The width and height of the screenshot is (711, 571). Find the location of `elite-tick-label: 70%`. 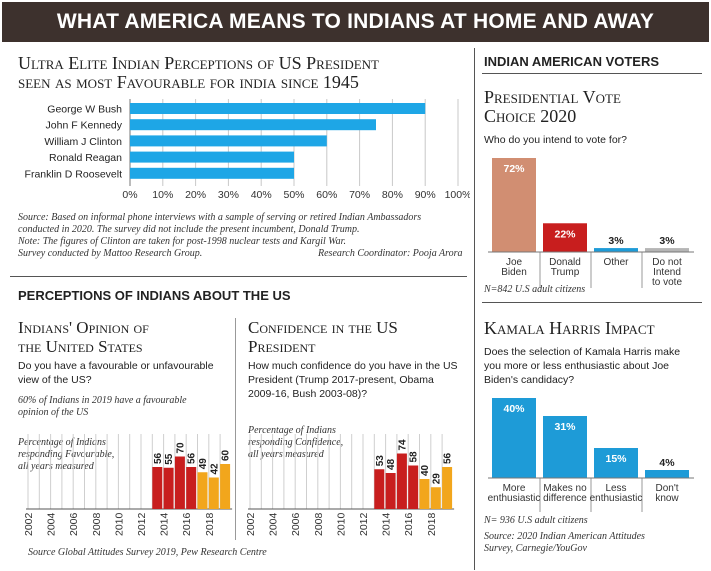

elite-tick-label: 70% is located at coordinates (359, 195).